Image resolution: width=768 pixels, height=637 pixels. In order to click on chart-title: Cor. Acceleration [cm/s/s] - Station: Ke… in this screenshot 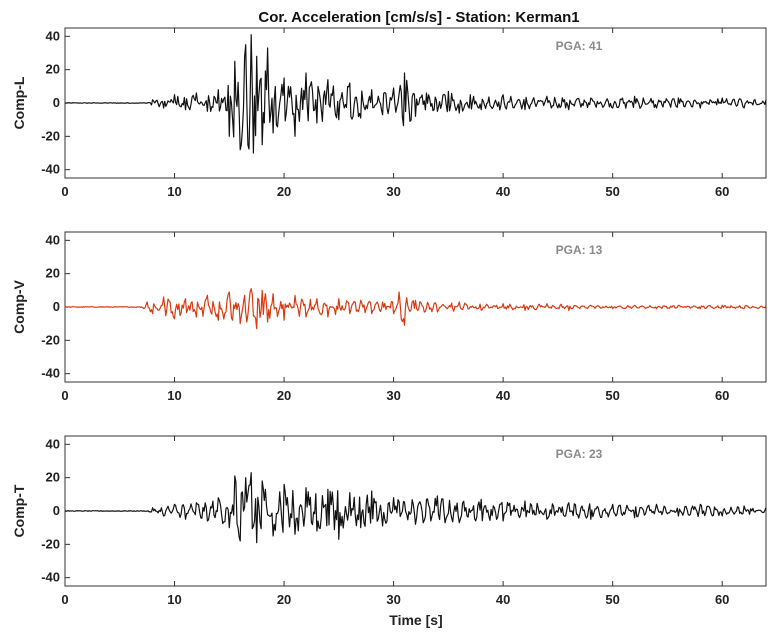, I will do `click(418, 17)`.